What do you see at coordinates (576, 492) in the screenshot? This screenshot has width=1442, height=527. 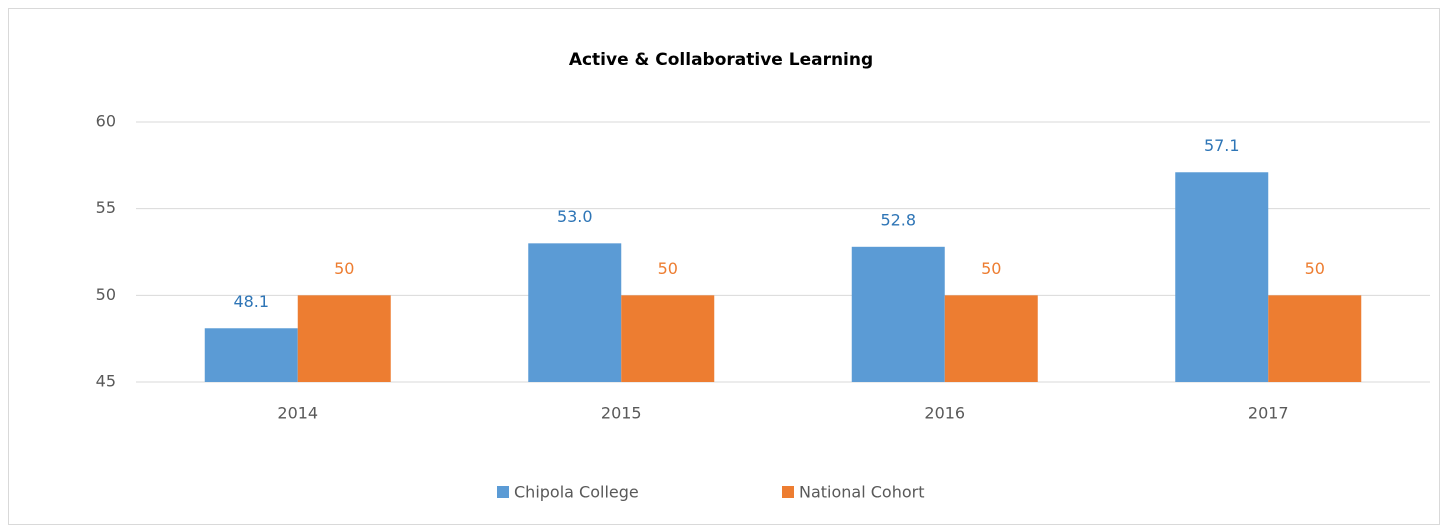 I see `legend-label: Chipola College` at bounding box center [576, 492].